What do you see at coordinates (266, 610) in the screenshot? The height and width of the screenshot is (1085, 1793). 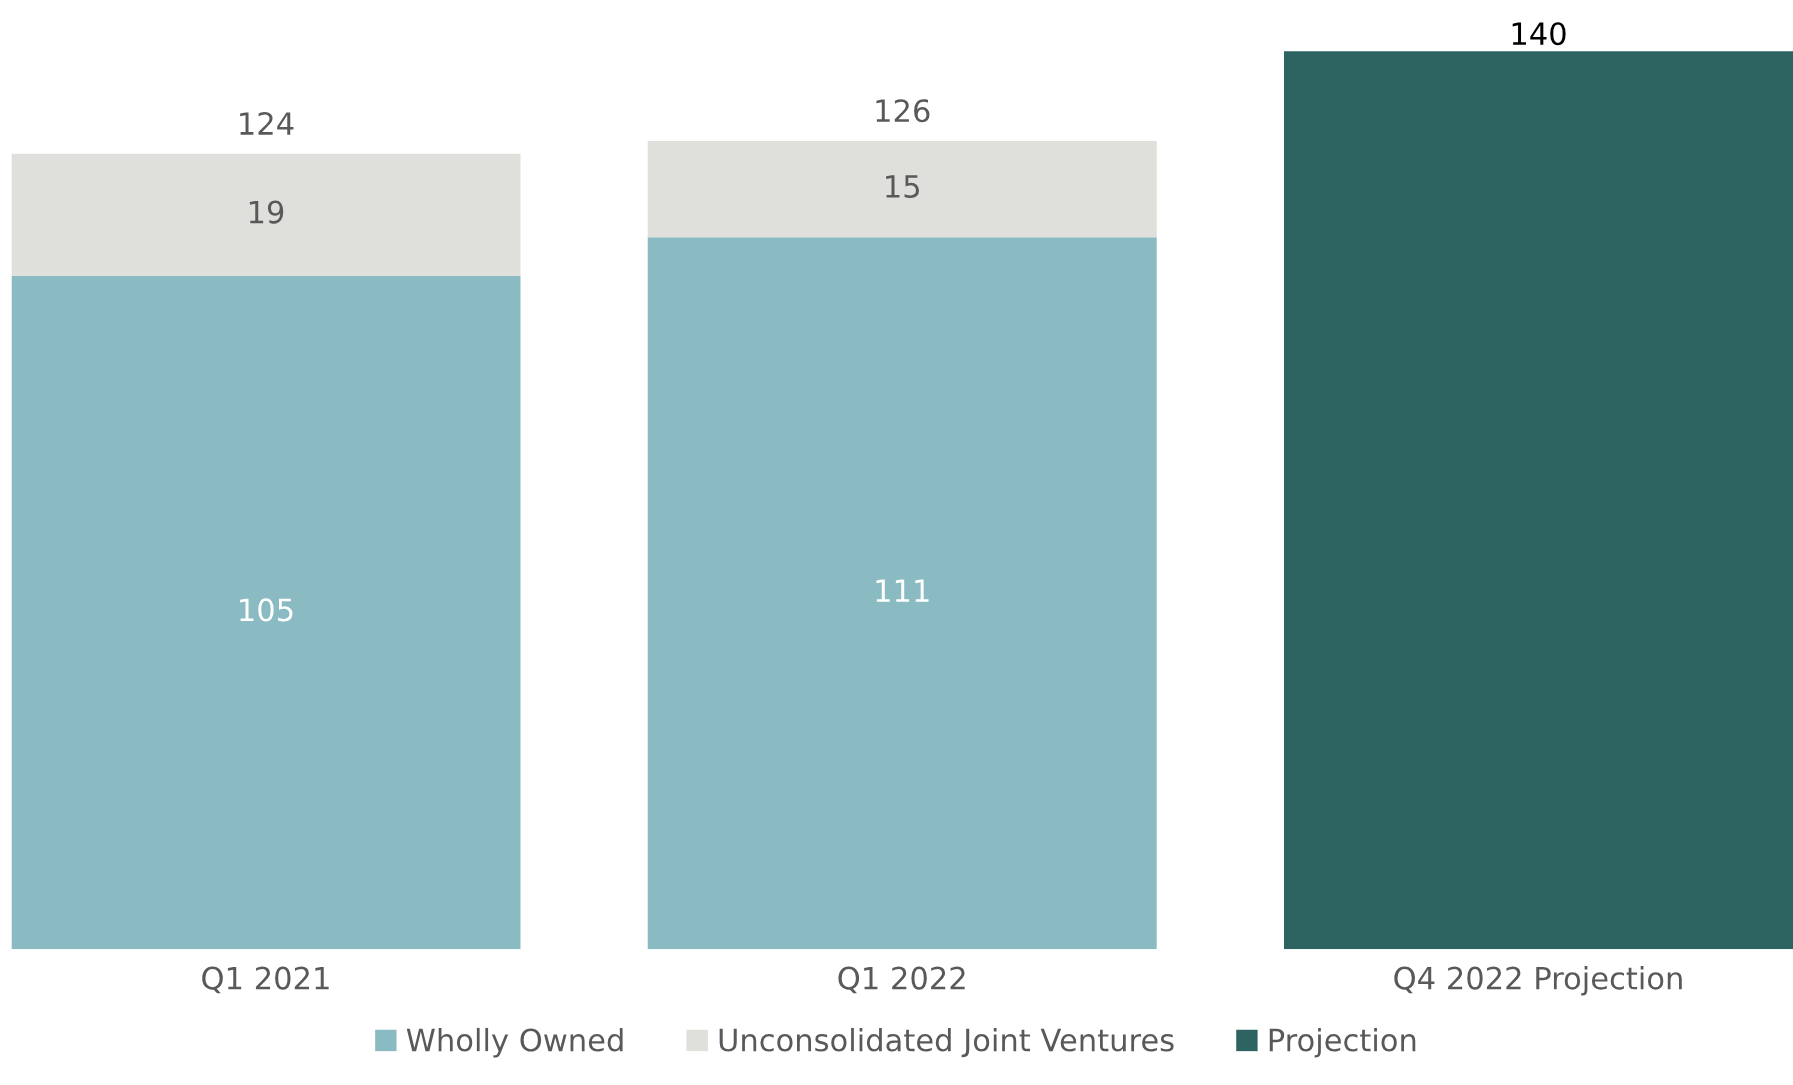 I see `data-label: 105` at bounding box center [266, 610].